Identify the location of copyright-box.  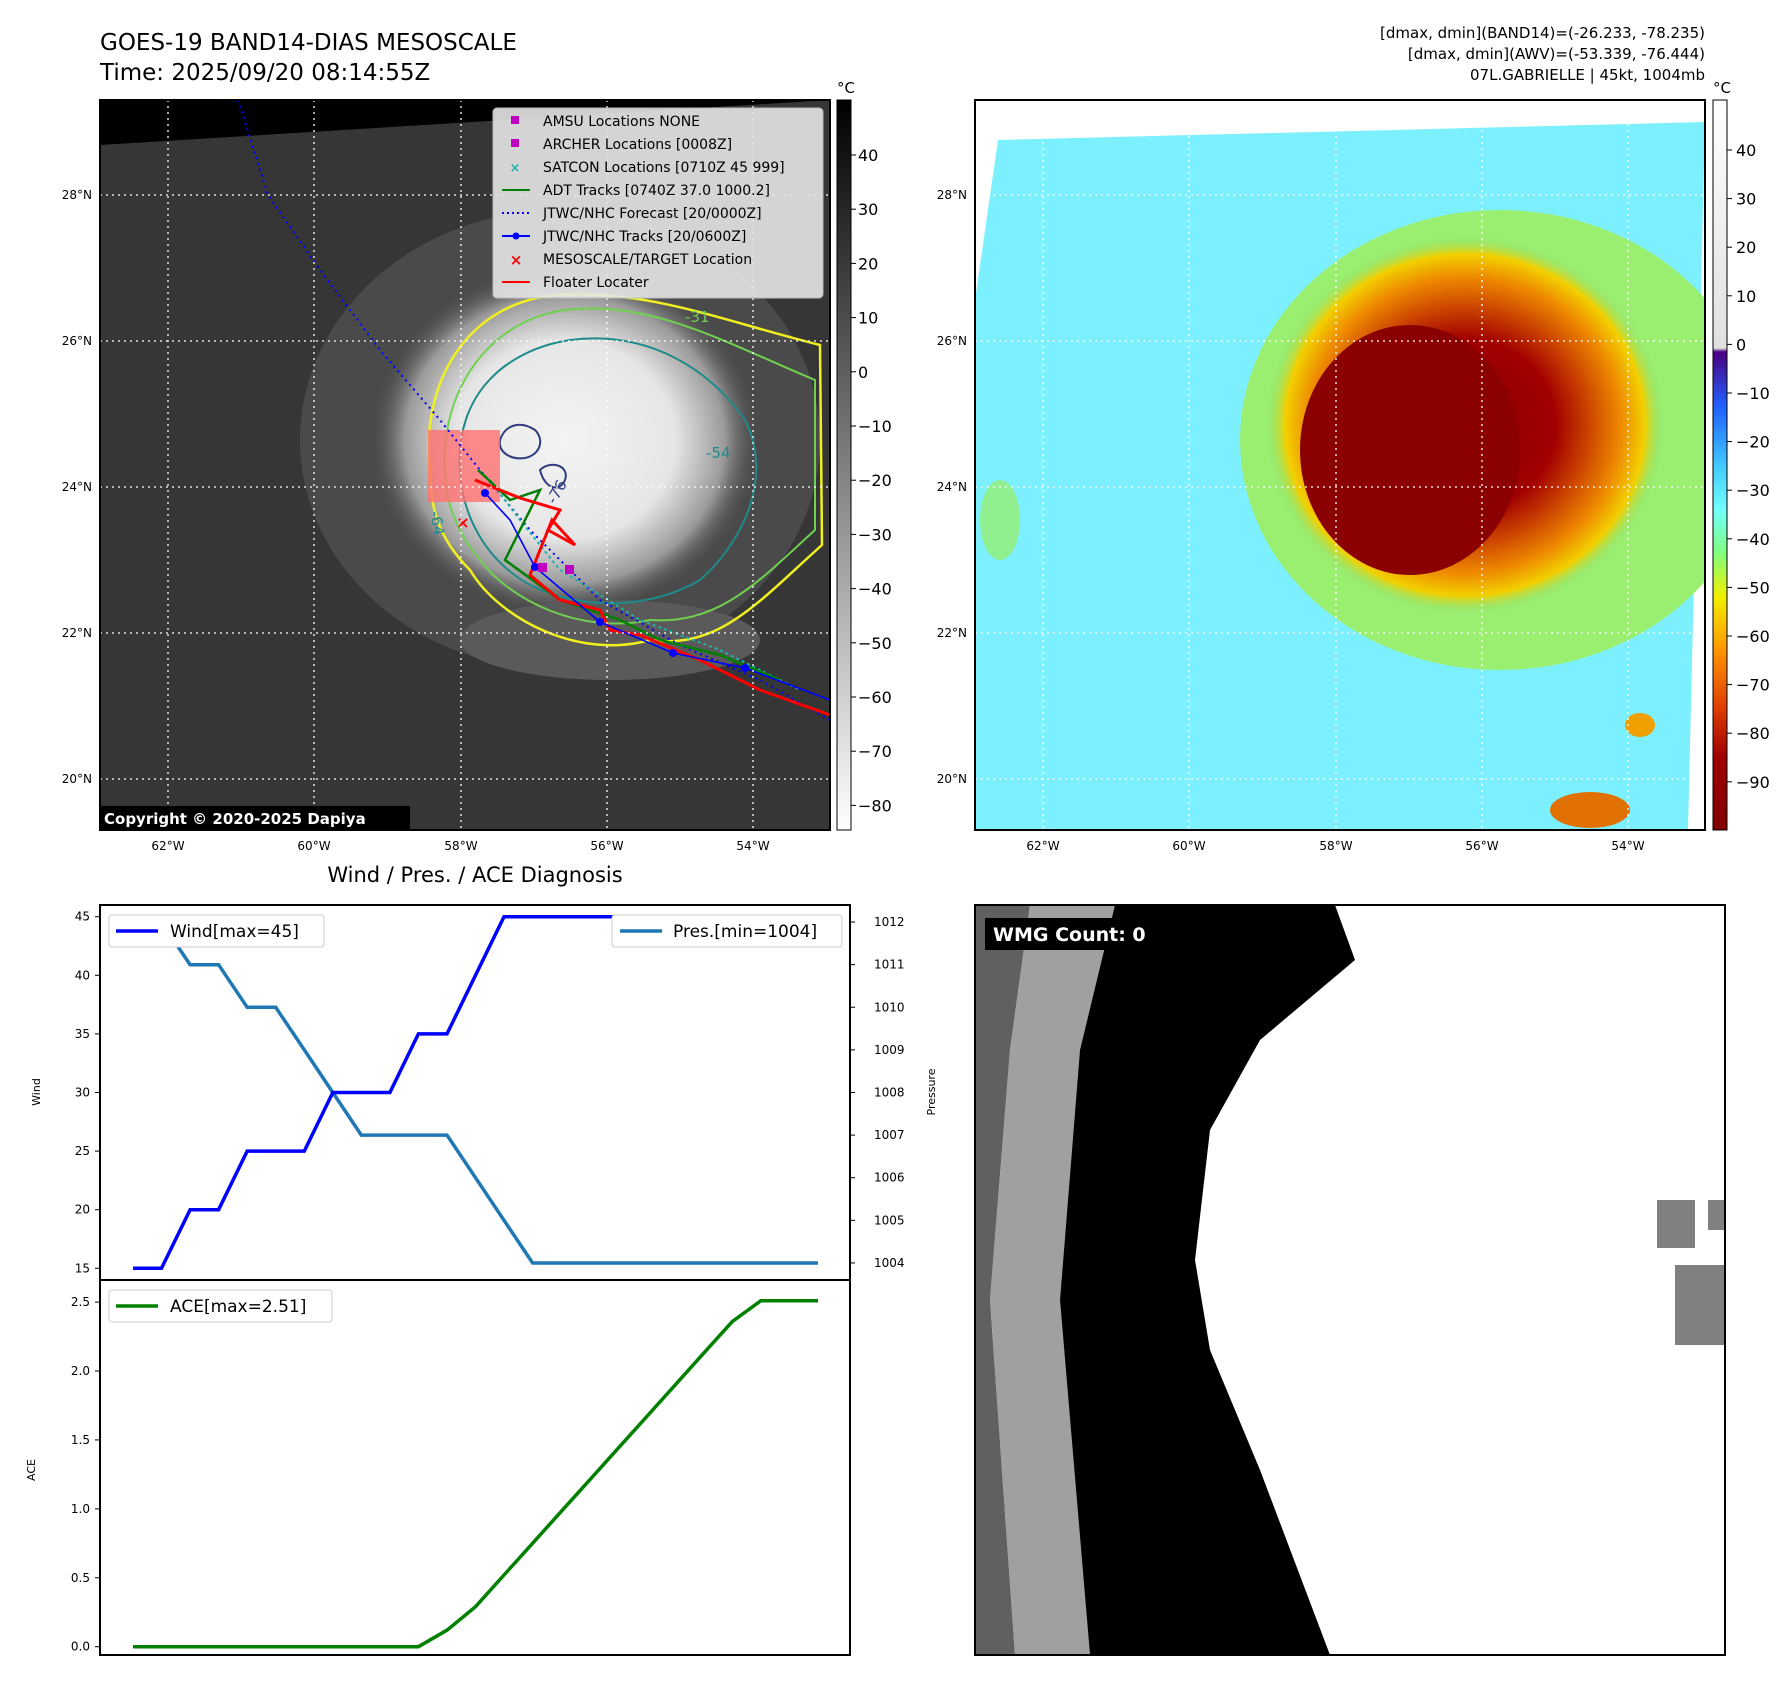
(255, 818).